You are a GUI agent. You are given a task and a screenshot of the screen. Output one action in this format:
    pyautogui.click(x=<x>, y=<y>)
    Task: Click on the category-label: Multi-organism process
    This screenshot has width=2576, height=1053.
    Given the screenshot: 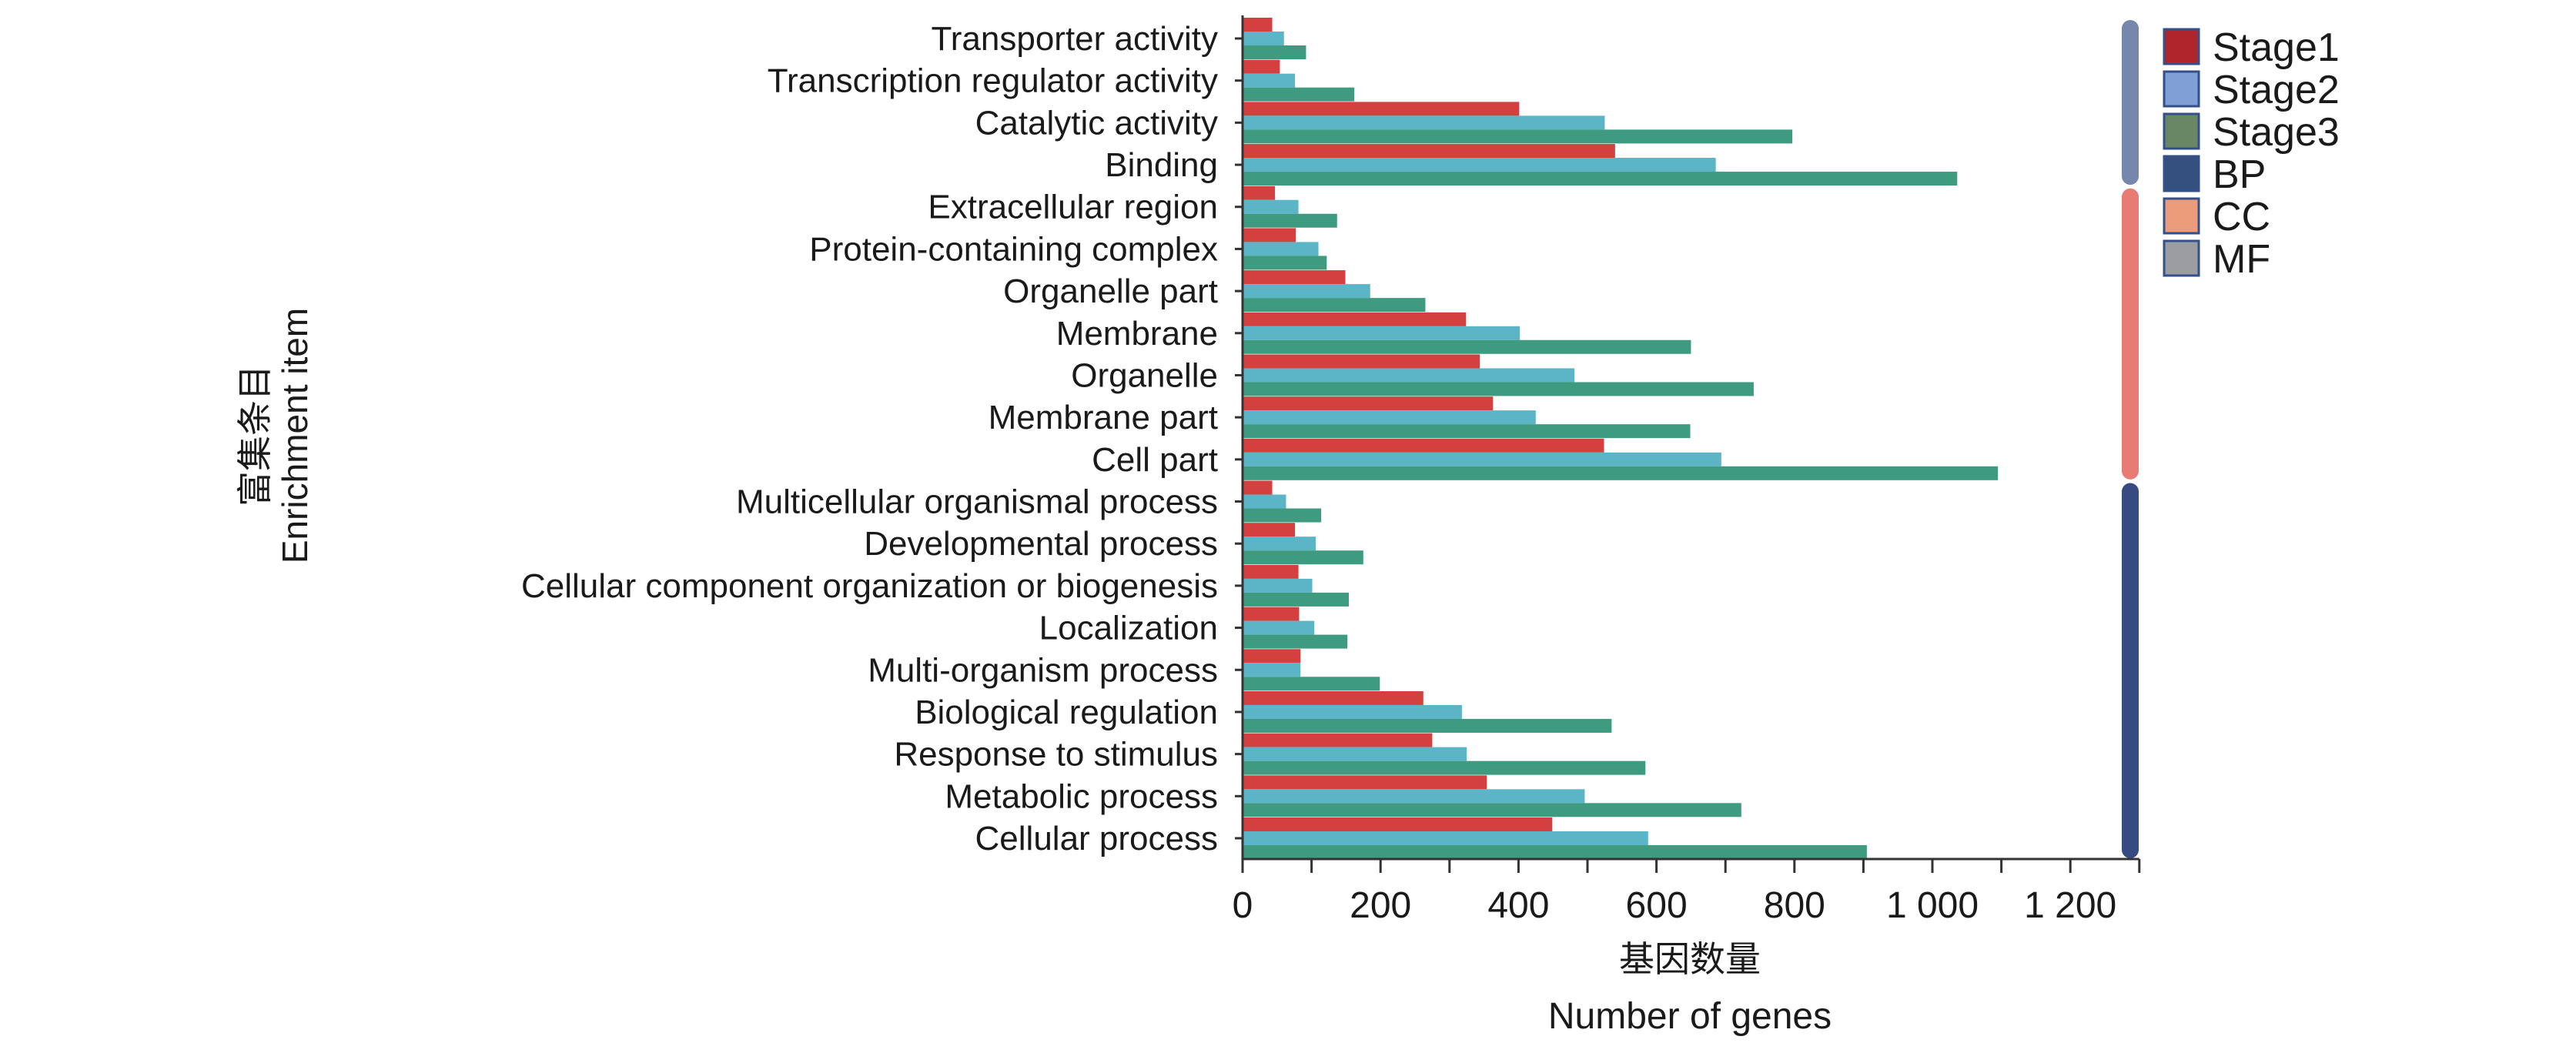 What is the action you would take?
    pyautogui.click(x=1043, y=670)
    